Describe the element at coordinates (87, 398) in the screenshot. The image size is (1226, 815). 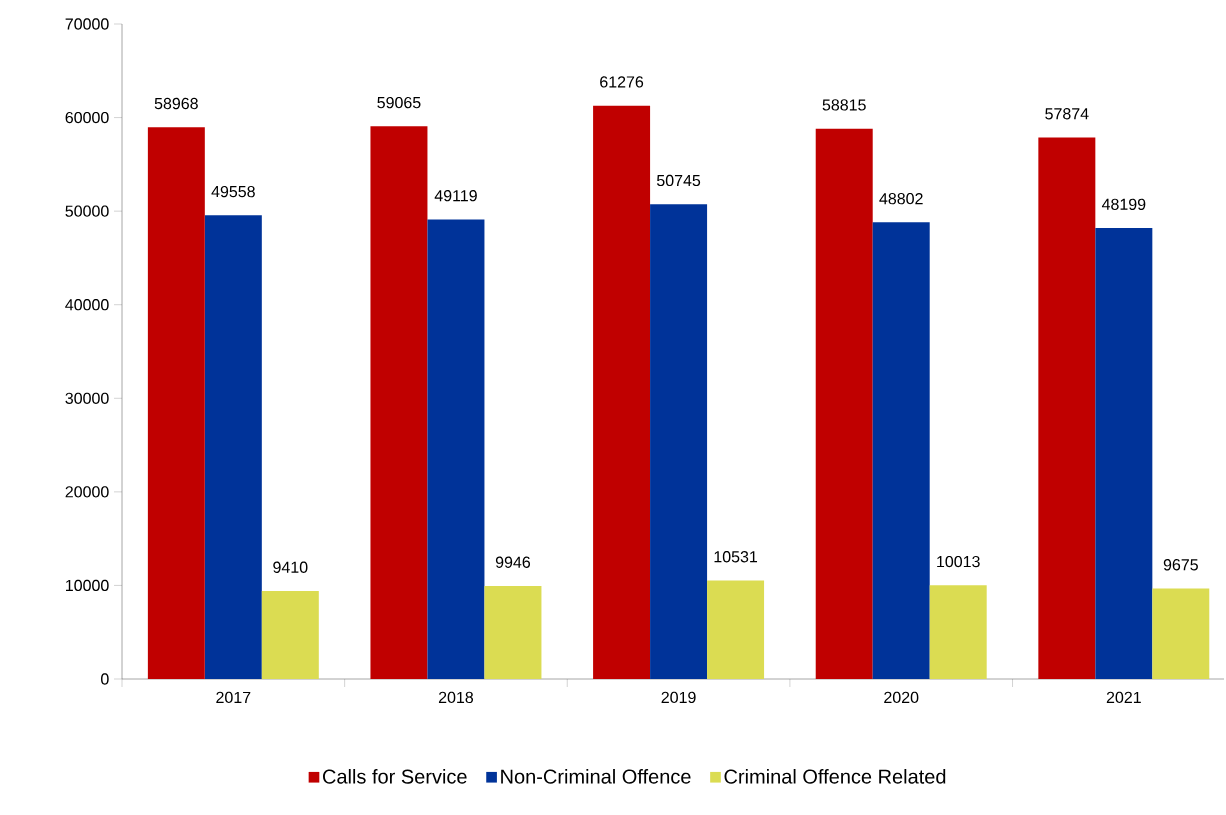
I see `y-tick-label: 30000` at that location.